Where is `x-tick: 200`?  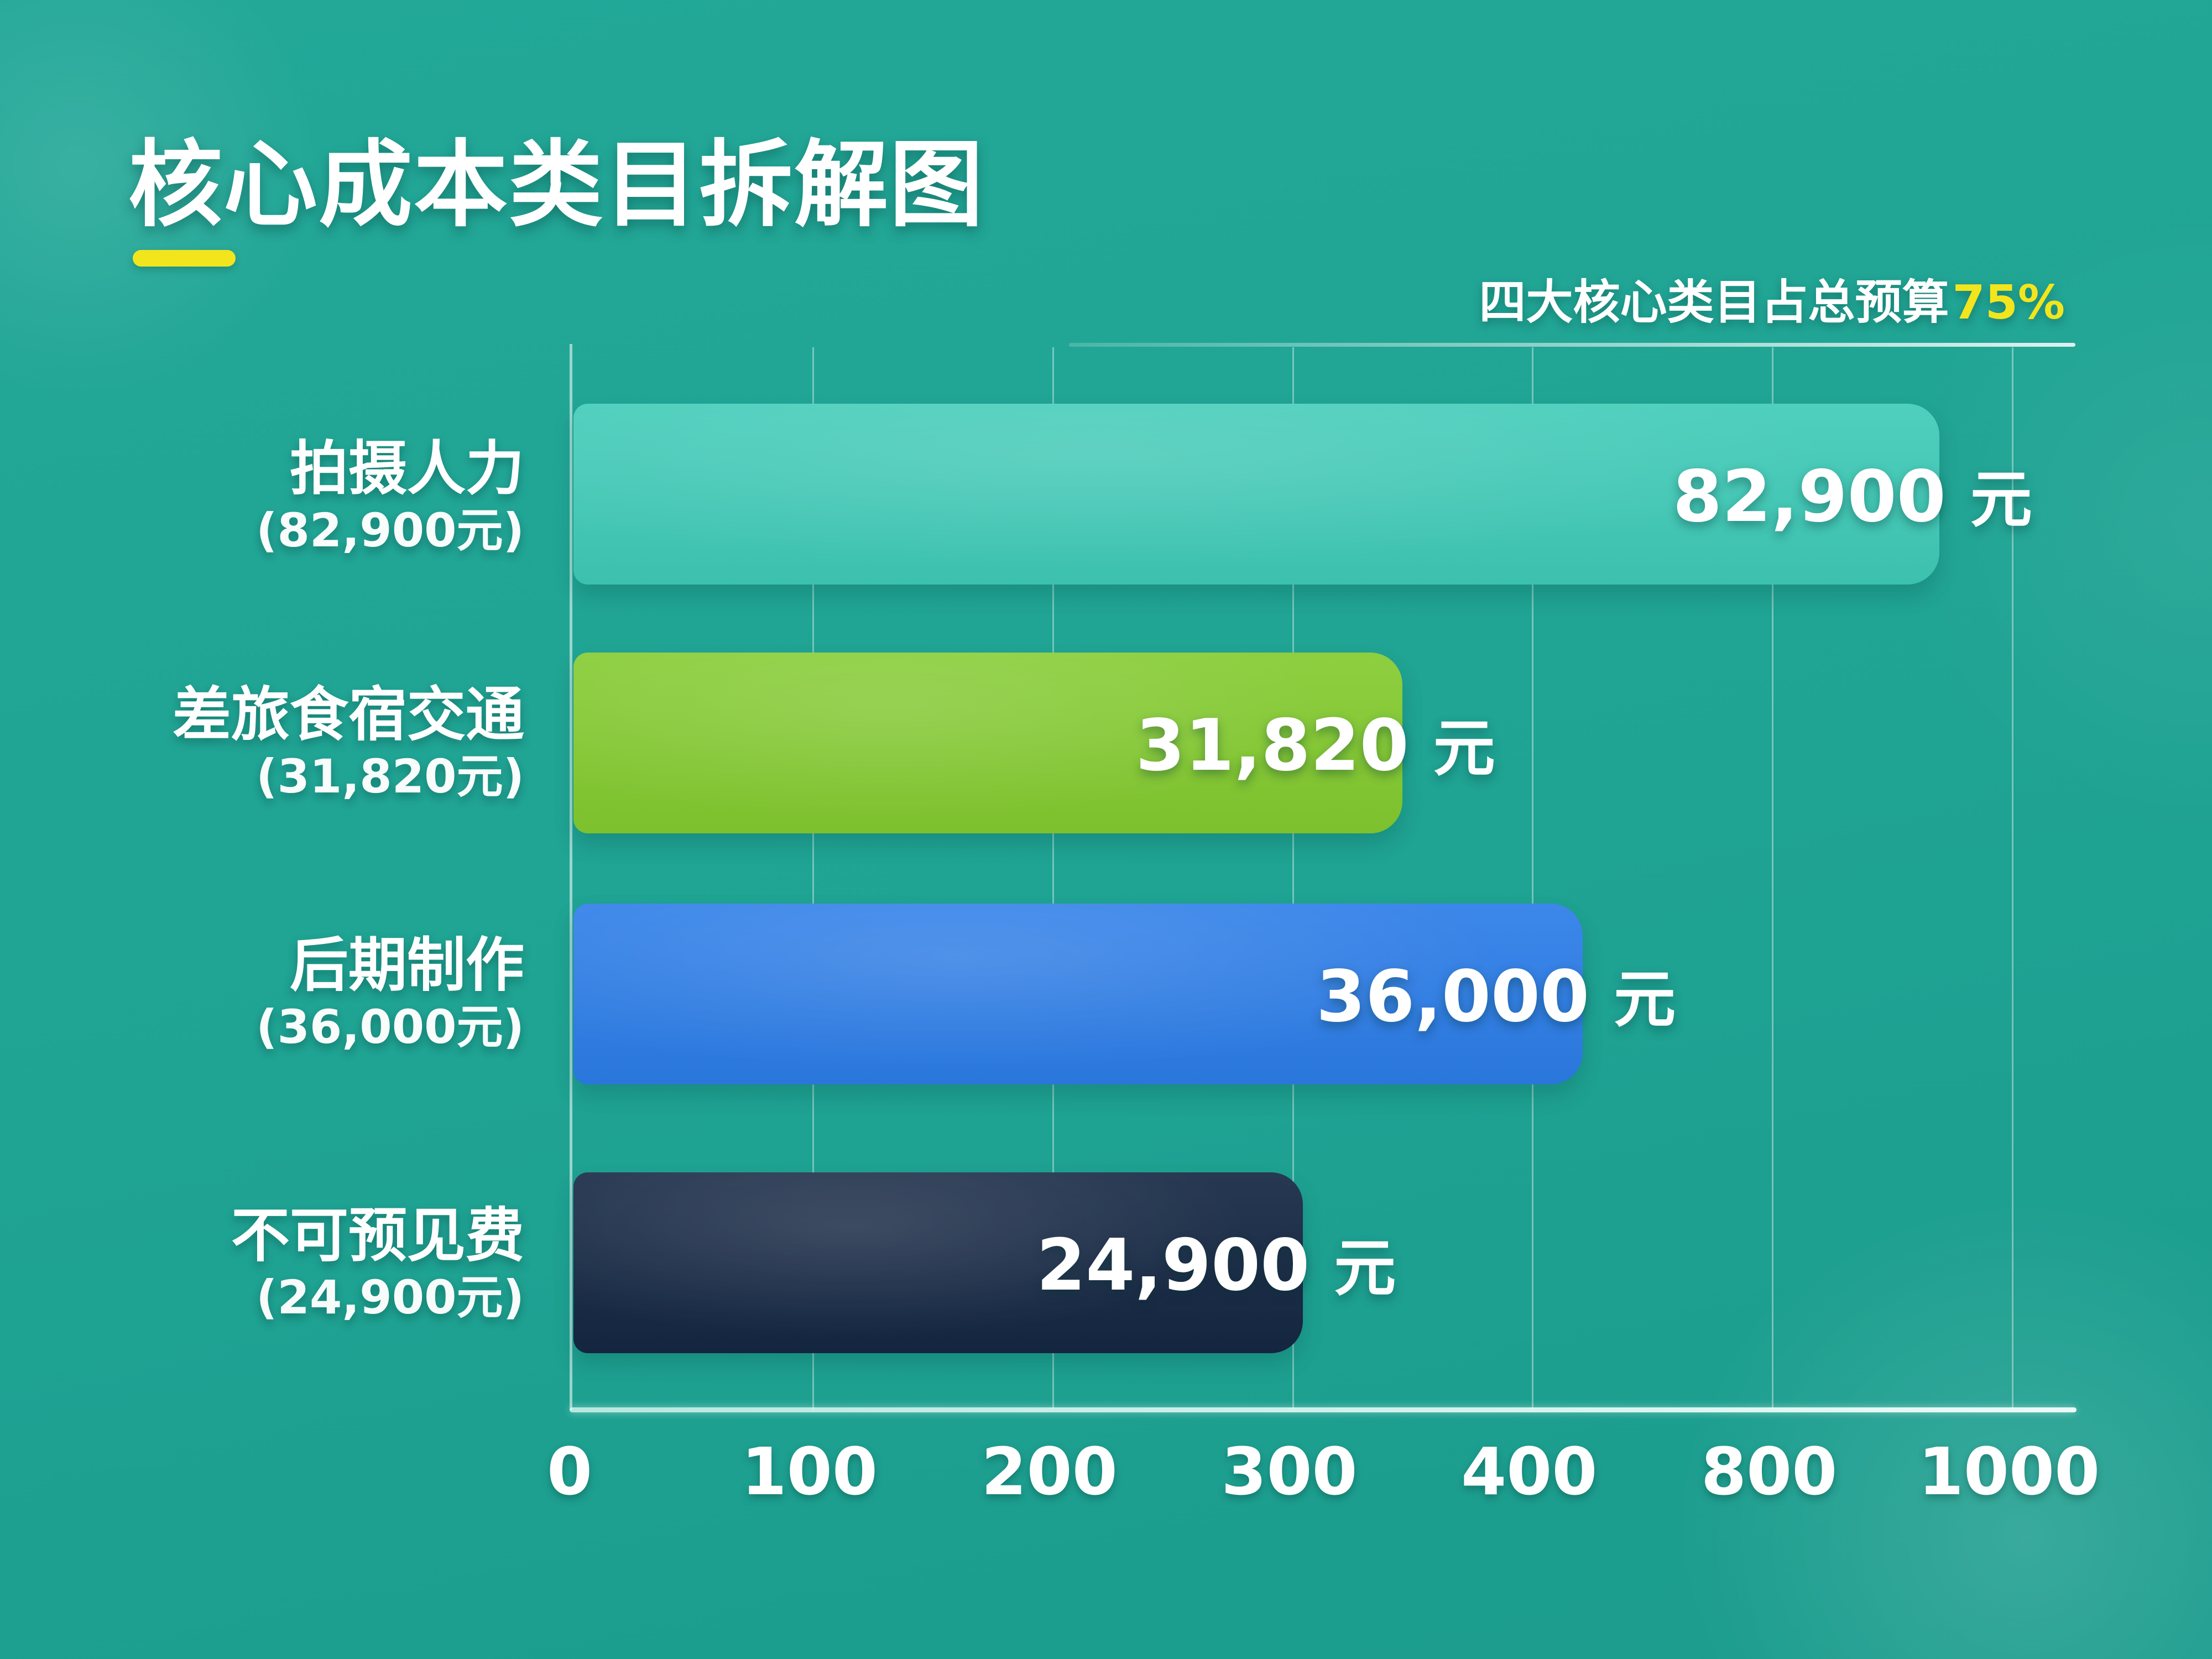 x-tick: 200 is located at coordinates (1050, 1472).